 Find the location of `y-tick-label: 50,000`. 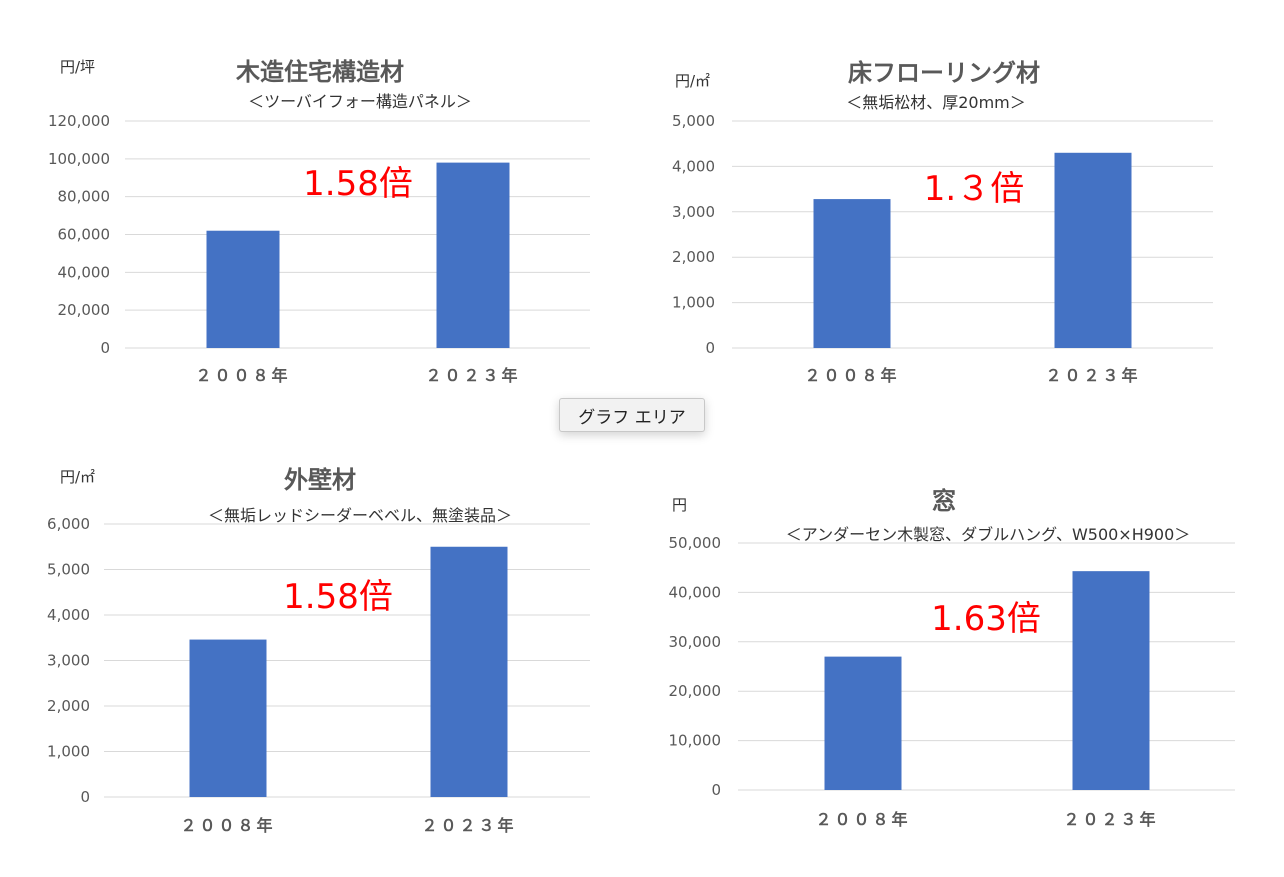

y-tick-label: 50,000 is located at coordinates (695, 543).